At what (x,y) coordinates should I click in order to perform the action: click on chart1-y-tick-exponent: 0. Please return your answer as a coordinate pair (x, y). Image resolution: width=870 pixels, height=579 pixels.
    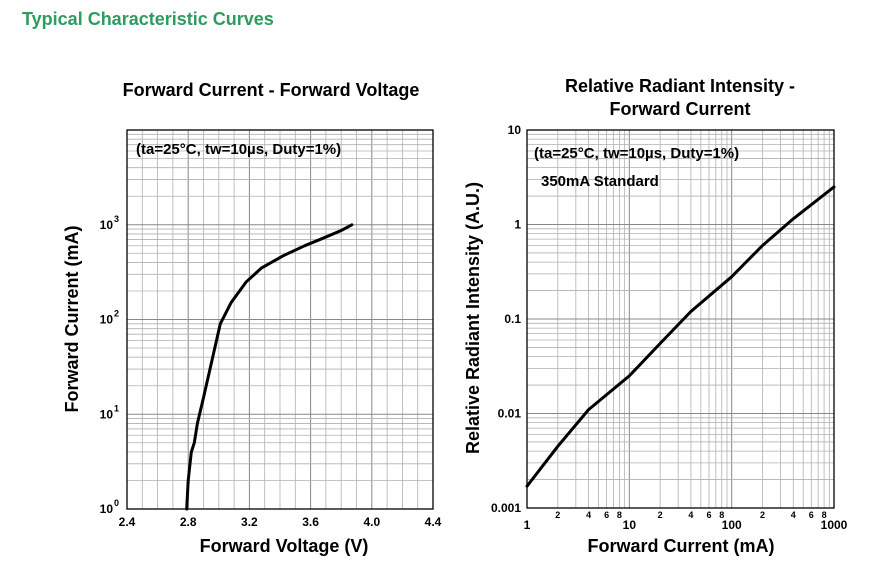
    Looking at the image, I should click on (116, 503).